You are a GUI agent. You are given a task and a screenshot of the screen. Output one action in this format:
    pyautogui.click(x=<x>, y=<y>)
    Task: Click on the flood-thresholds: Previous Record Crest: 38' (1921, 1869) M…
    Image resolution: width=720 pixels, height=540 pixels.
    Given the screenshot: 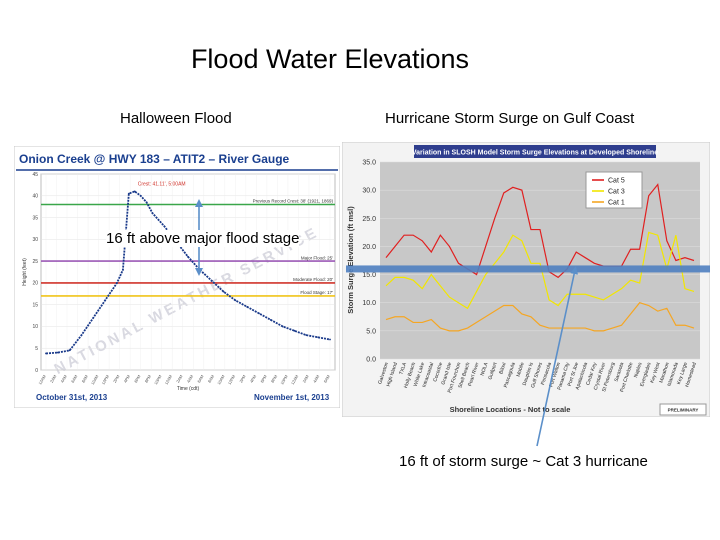 What is the action you would take?
    pyautogui.click(x=188, y=248)
    